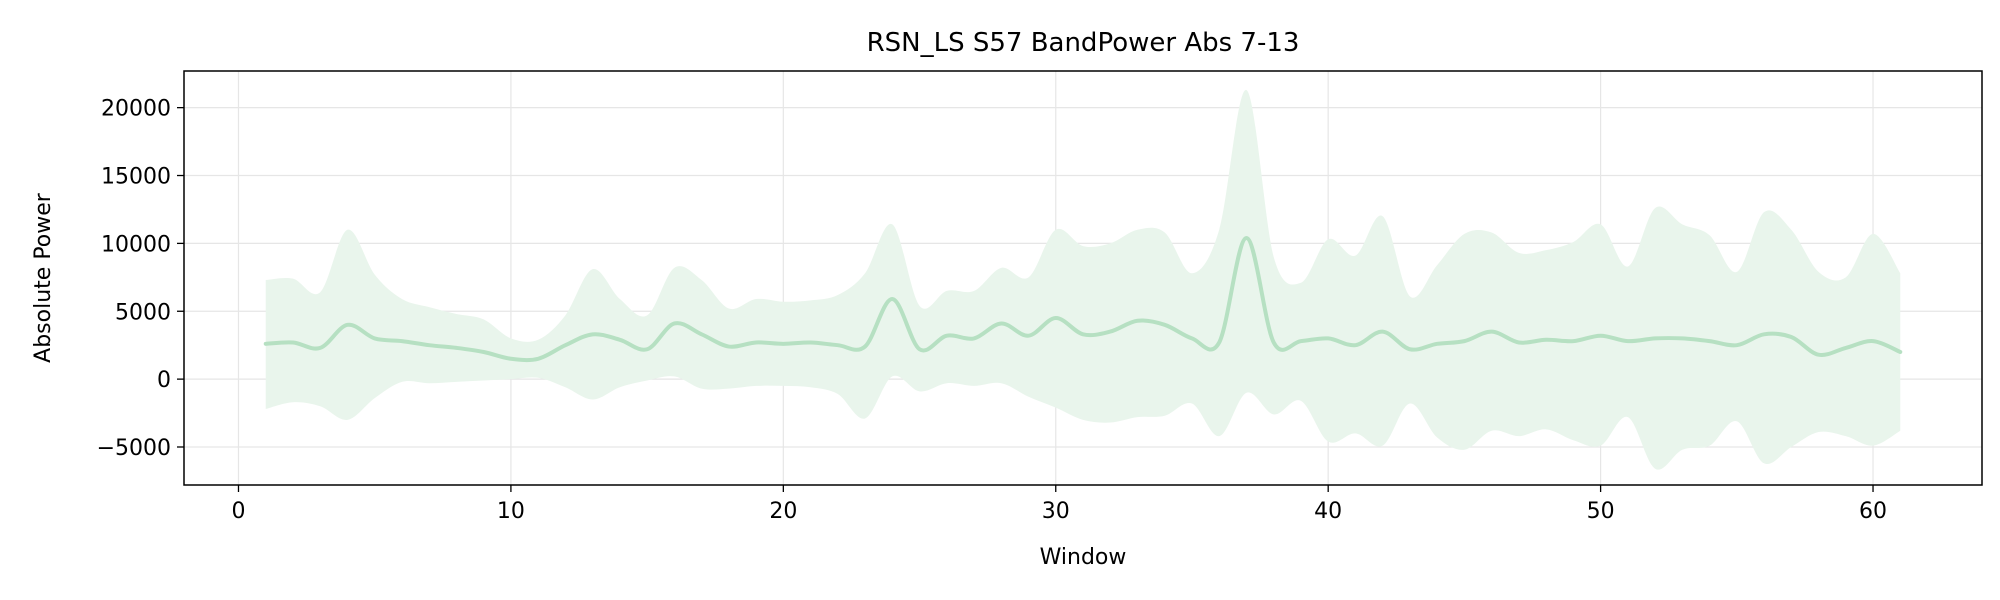  I want to click on x-tick-label: 40, so click(1328, 511).